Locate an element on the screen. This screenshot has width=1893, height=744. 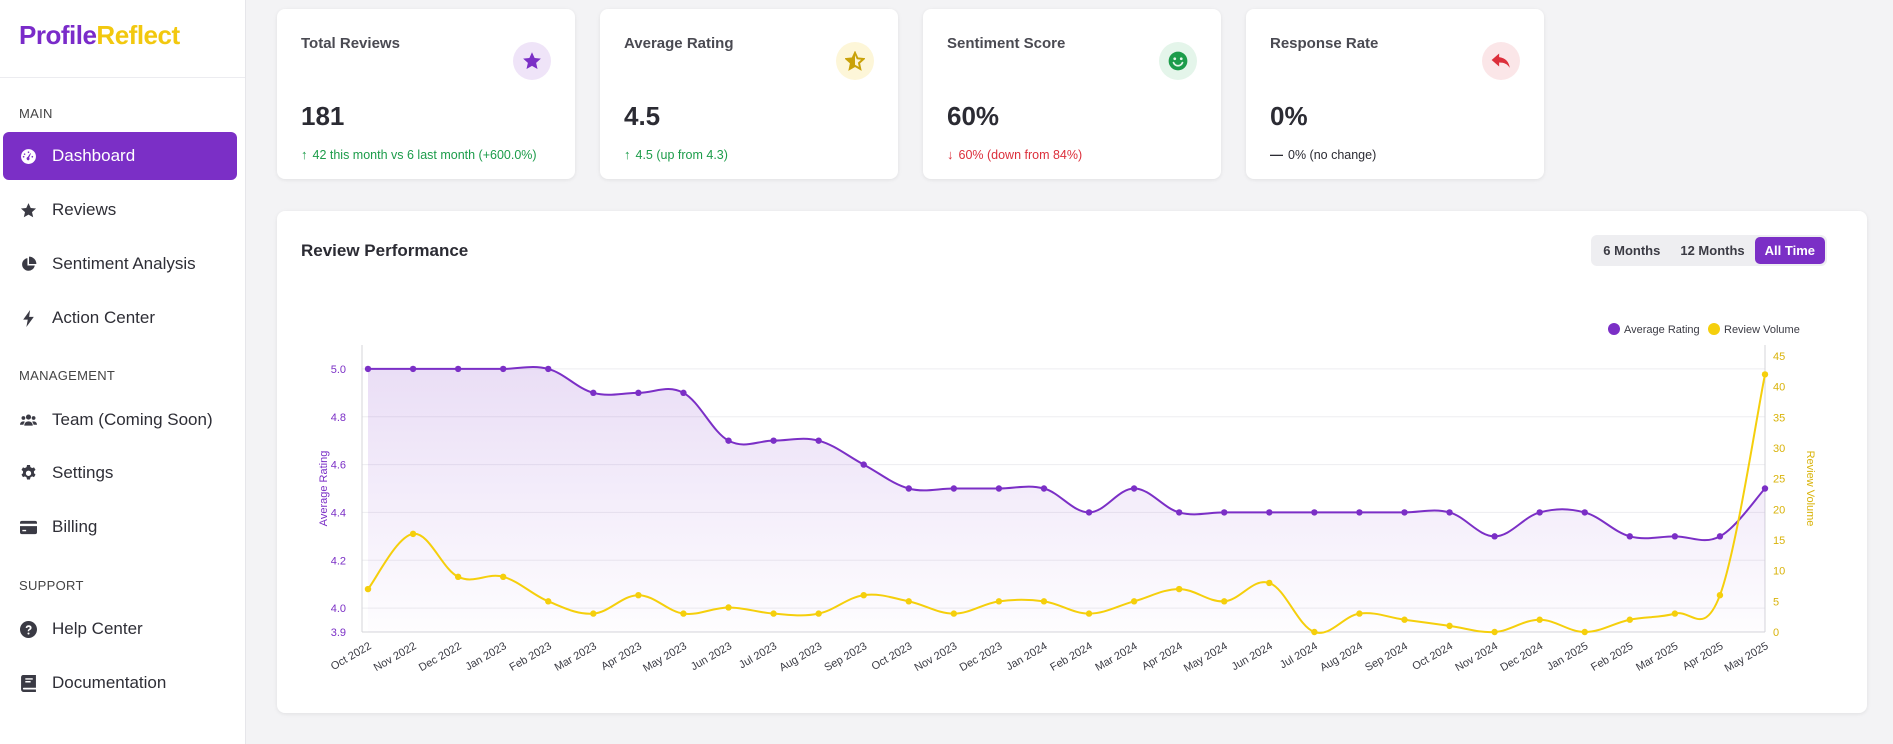
y-right-tick-label: 5 is located at coordinates (1776, 602).